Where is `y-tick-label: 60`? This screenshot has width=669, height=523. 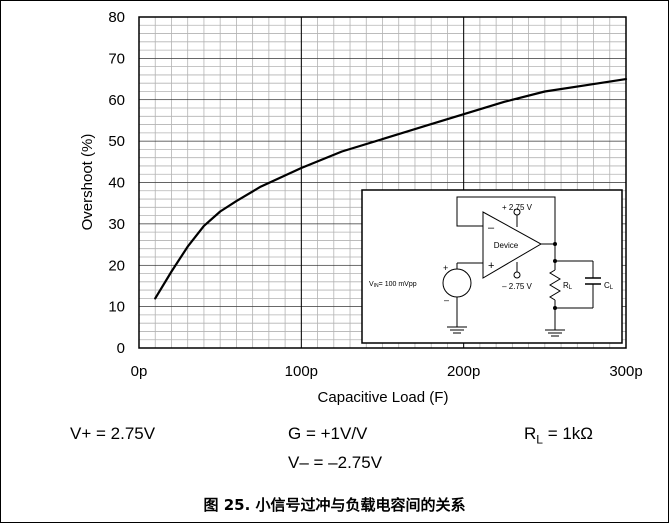
y-tick-label: 60 is located at coordinates (116, 100).